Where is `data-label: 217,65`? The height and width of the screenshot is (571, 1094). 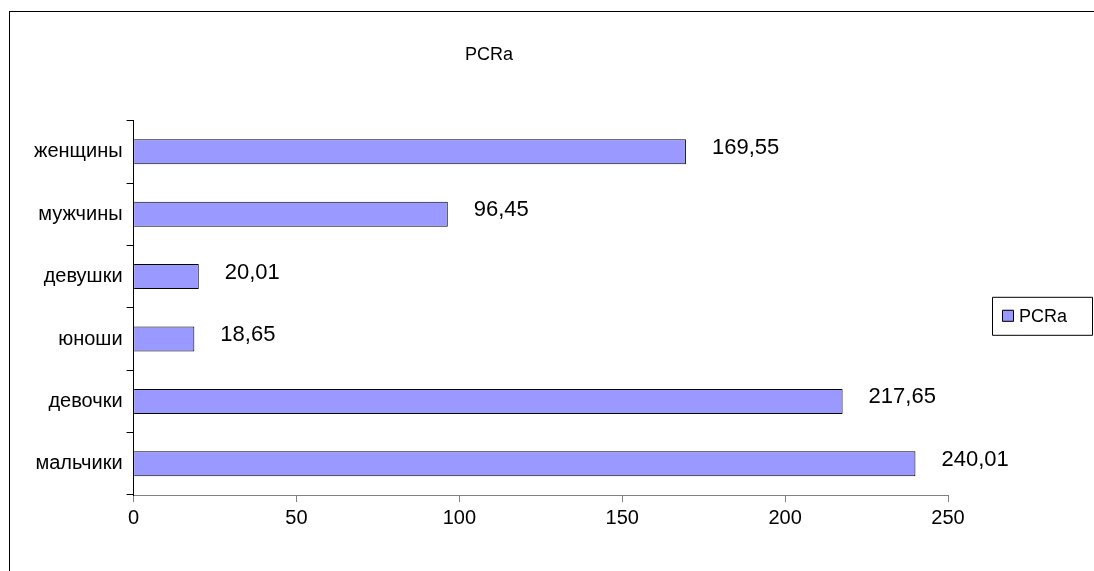
data-label: 217,65 is located at coordinates (902, 396).